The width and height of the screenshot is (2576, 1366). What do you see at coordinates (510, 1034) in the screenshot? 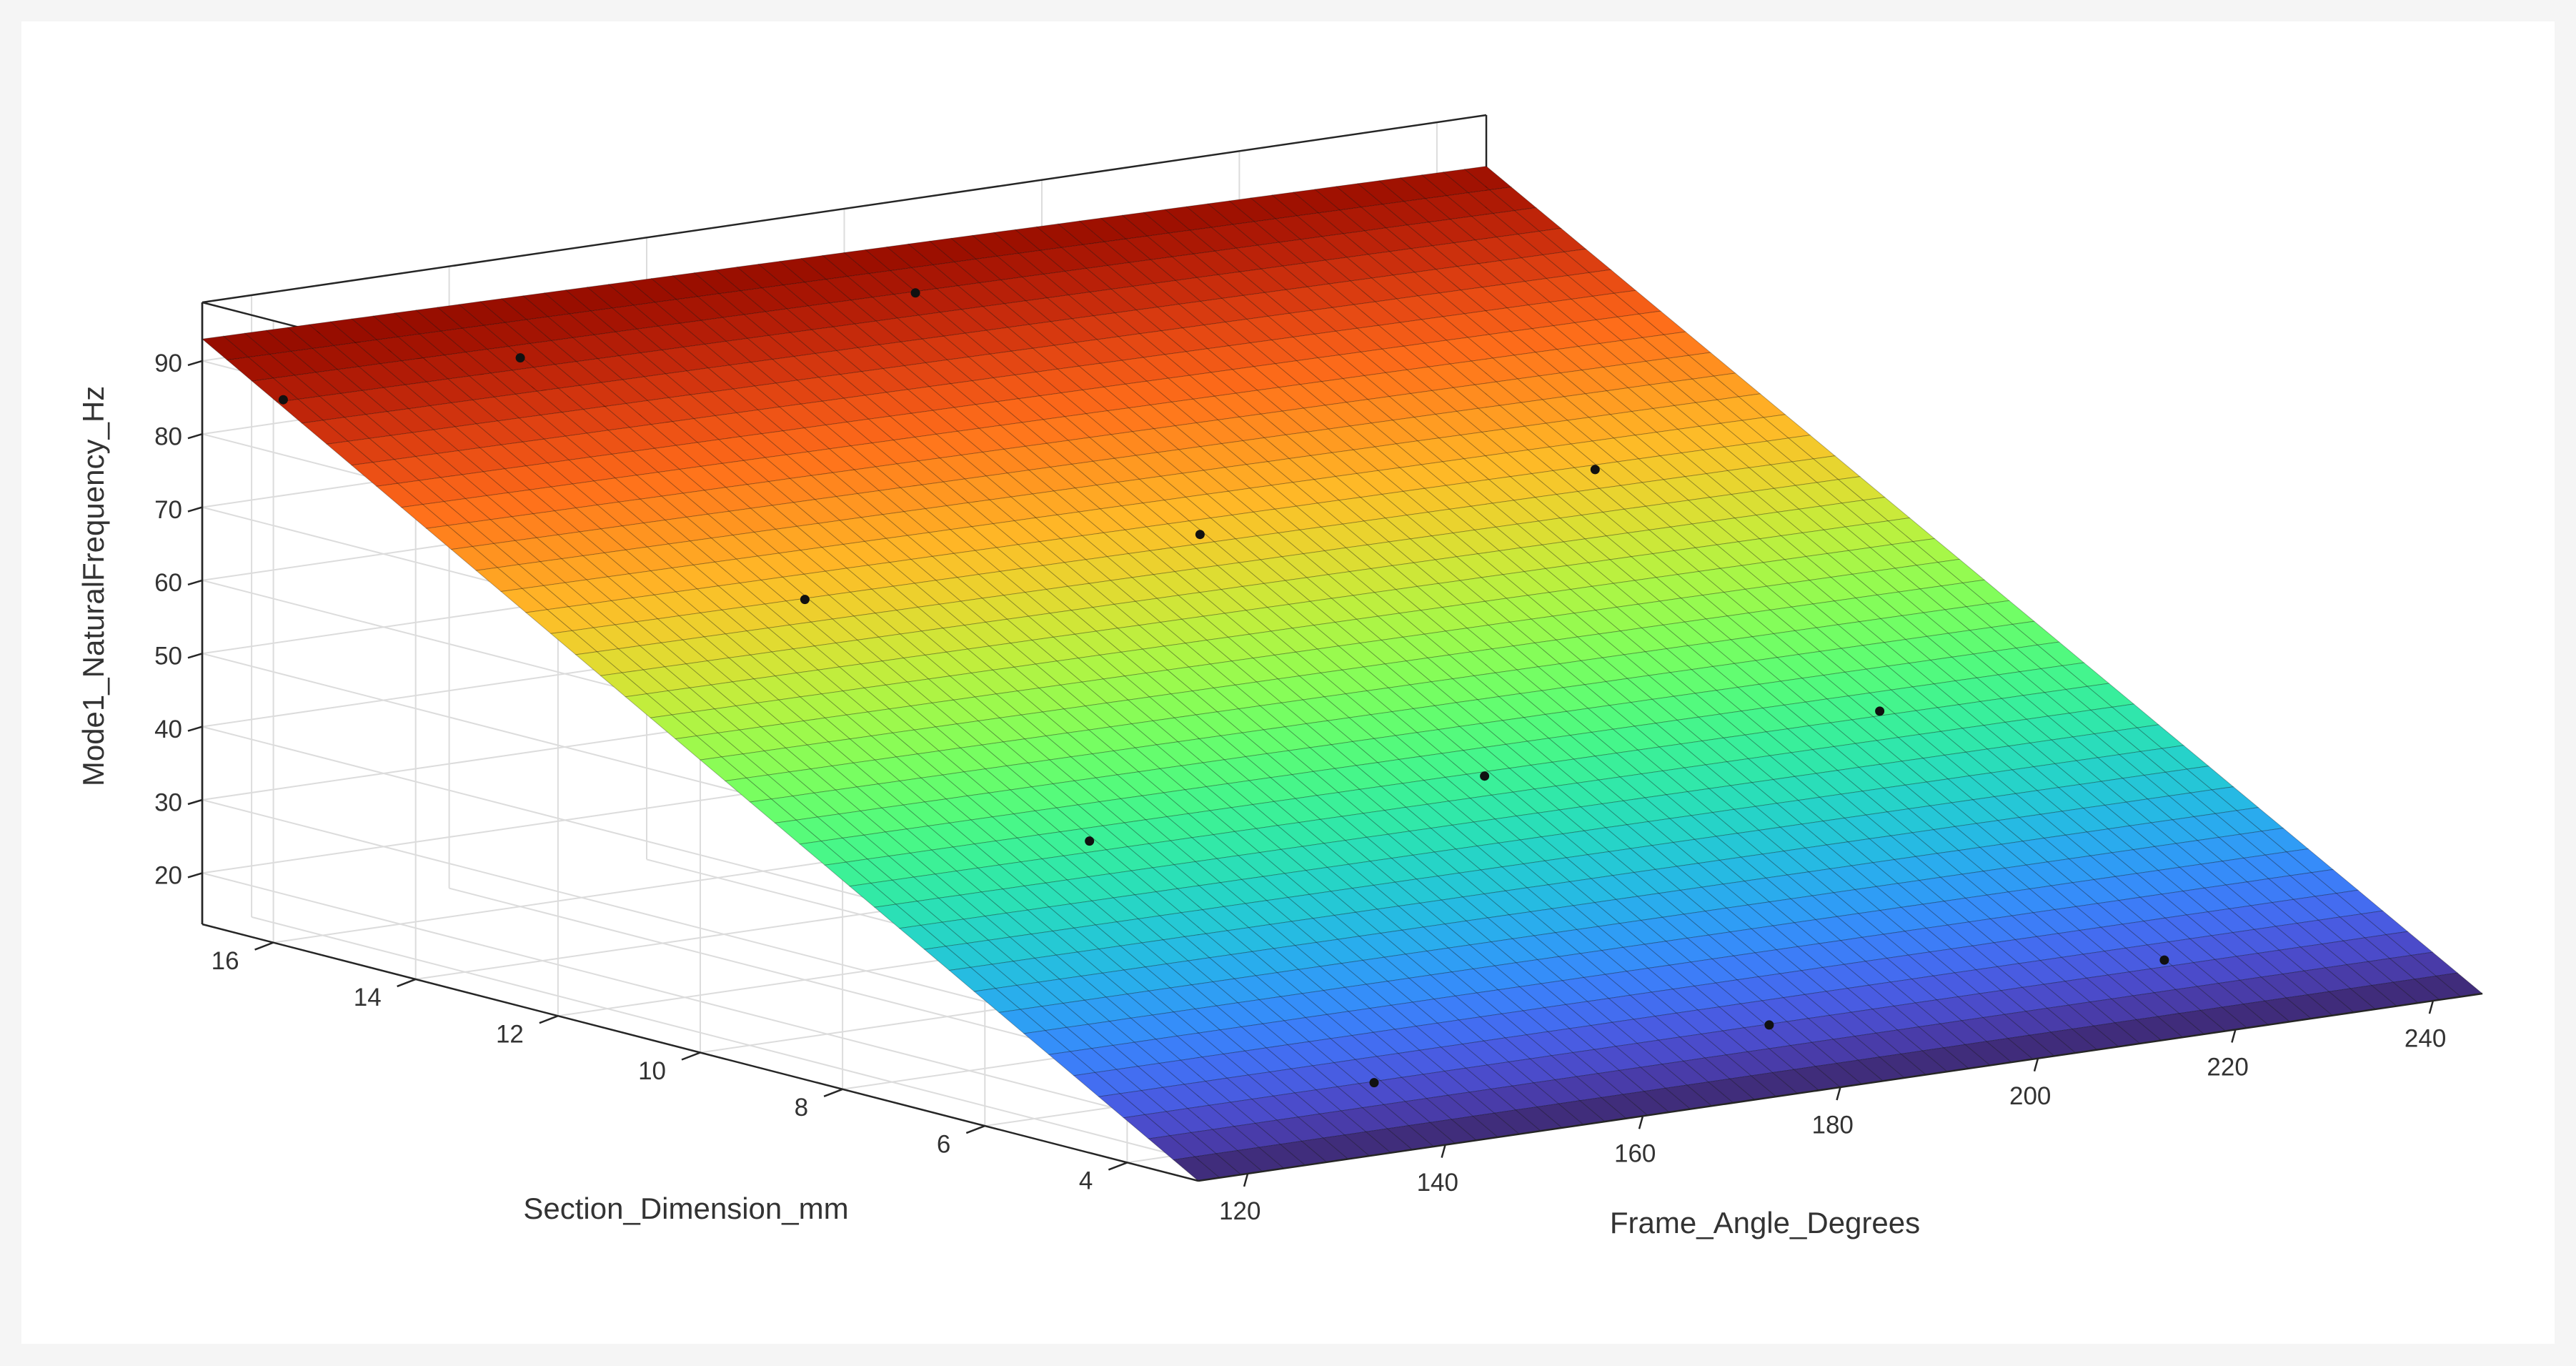
I see `y-tick-label: 12` at bounding box center [510, 1034].